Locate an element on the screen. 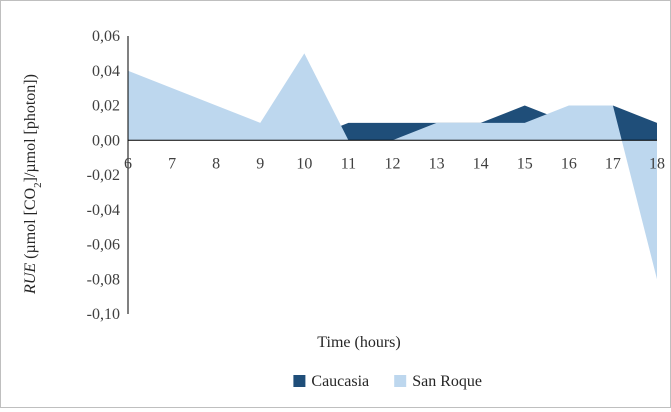 Image resolution: width=671 pixels, height=412 pixels. y-tick-label-0: 0,06 is located at coordinates (106, 36).